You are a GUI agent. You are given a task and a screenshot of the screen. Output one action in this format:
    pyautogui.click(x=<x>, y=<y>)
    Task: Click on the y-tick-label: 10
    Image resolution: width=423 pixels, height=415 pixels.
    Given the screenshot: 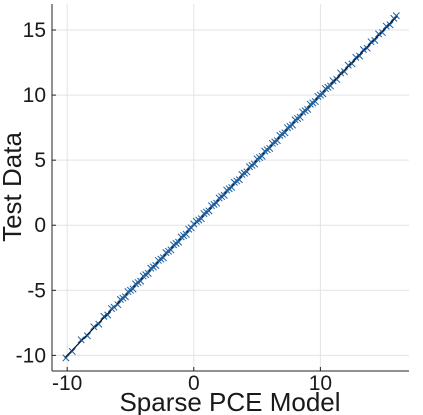 What is the action you would take?
    pyautogui.click(x=34, y=95)
    